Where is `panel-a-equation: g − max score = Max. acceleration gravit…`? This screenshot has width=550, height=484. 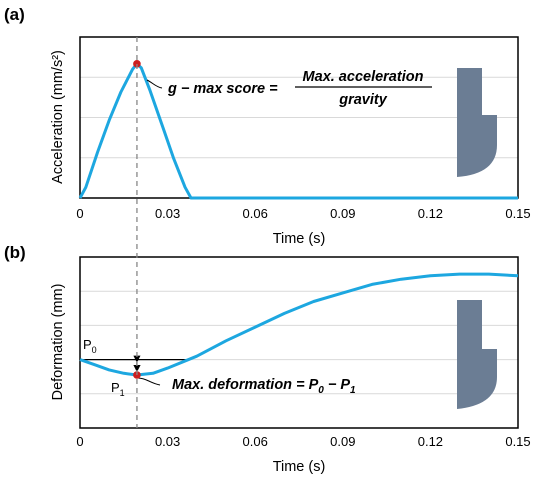
panel-a-equation: g − max score = Max. acceleration gravit… is located at coordinates (299, 88).